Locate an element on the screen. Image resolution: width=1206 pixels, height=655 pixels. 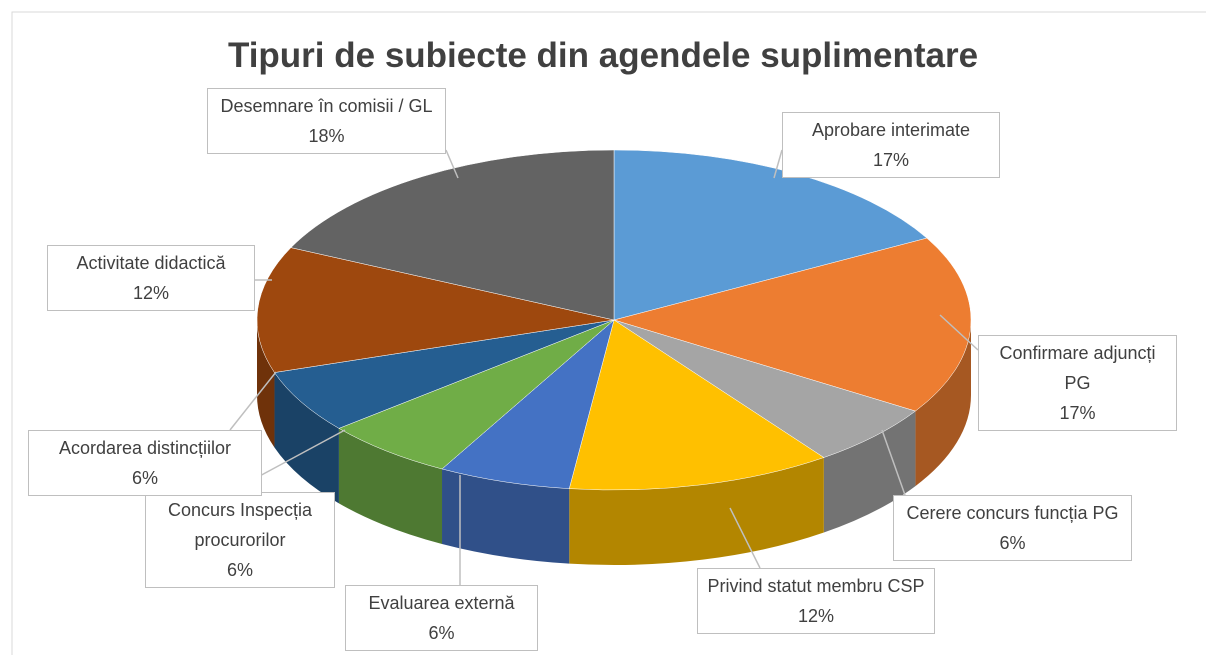
label-name: Cerere concurs funcția PG is located at coordinates (1012, 513).